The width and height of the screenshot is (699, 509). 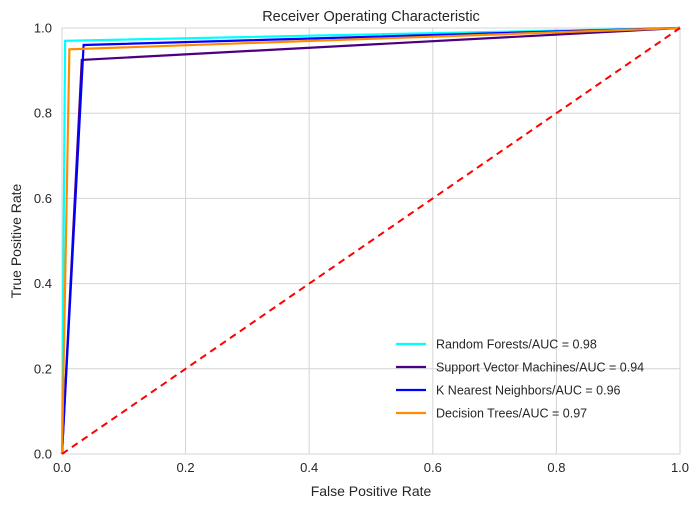 I want to click on y-tick-label: 0.6, so click(x=43, y=198).